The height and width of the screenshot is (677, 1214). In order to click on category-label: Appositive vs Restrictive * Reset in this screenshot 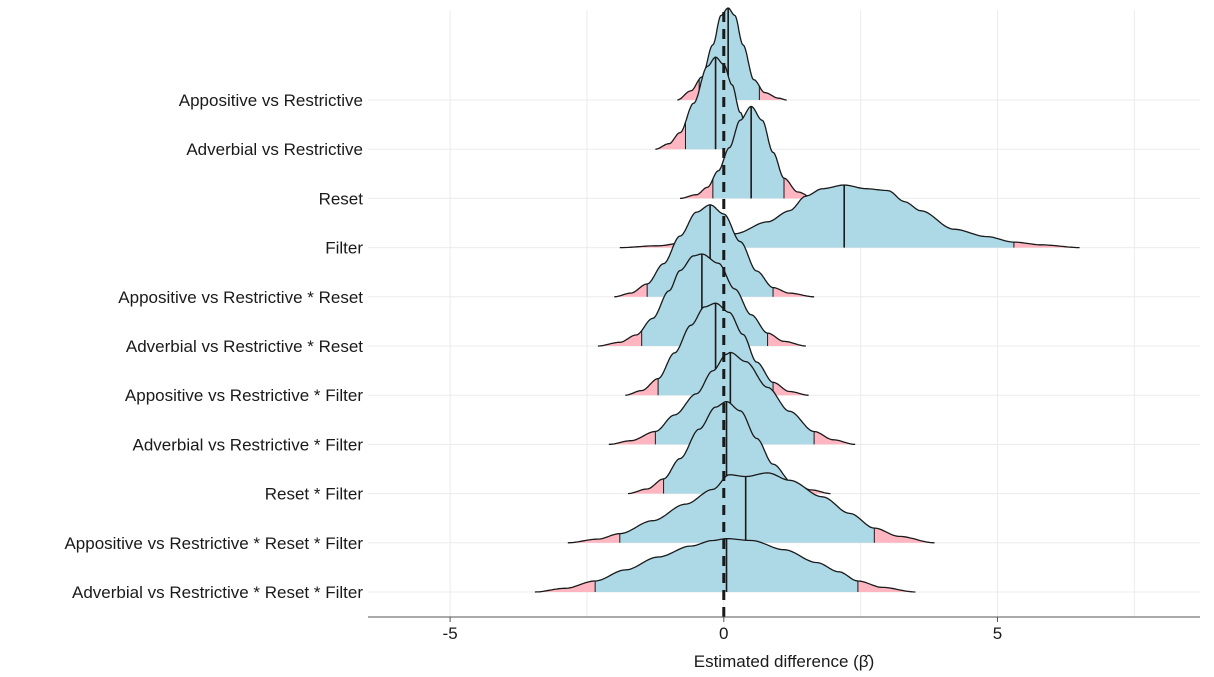, I will do `click(240, 297)`.